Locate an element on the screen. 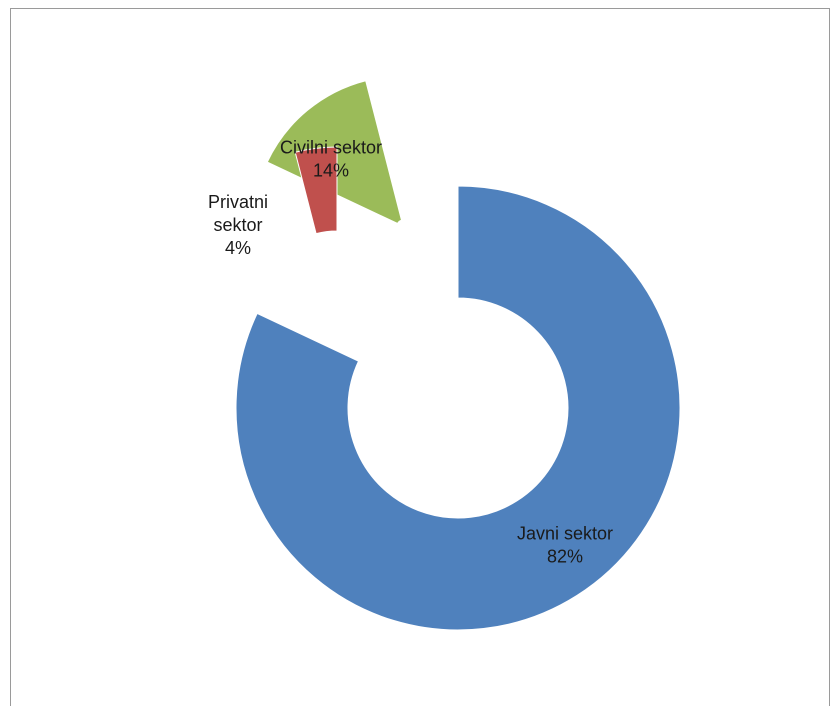 The height and width of the screenshot is (706, 833). label-privatni-sektor-line: sektor is located at coordinates (237, 225).